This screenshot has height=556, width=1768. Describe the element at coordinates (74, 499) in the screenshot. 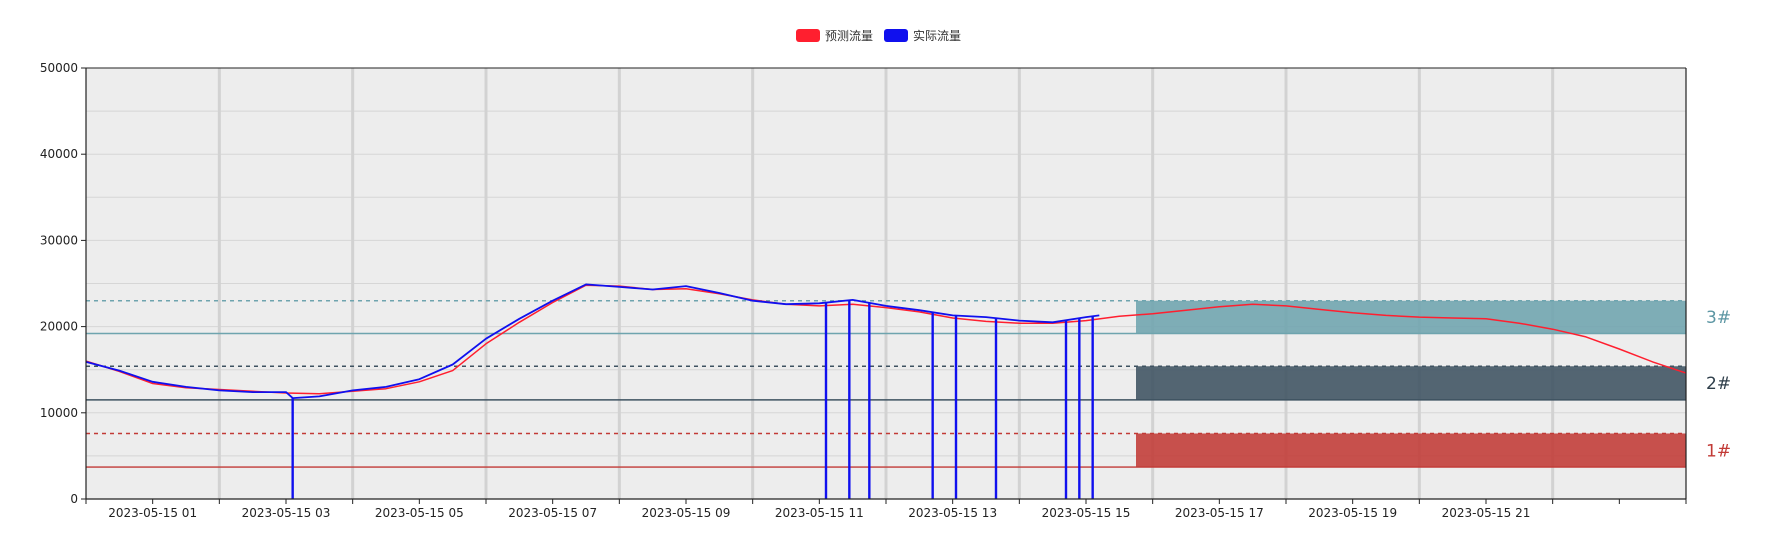

I see `y-tick-label: 0` at that location.